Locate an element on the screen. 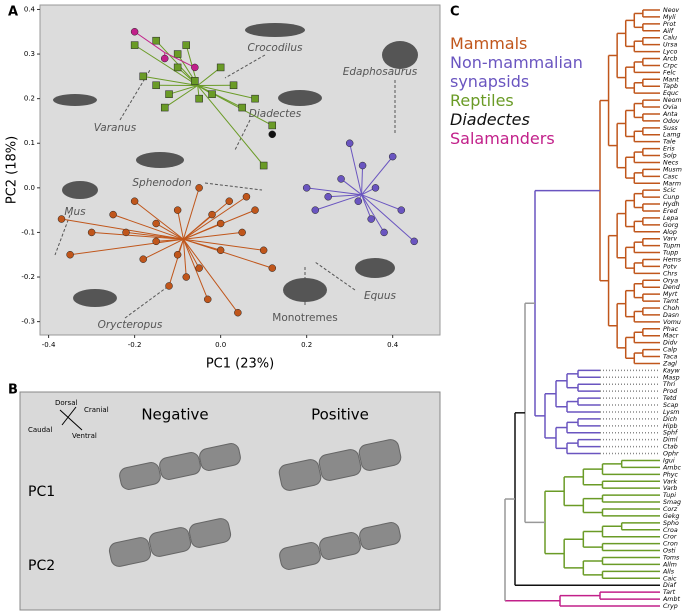 The image size is (700, 616). annotation: Varanus is located at coordinates (115, 128).